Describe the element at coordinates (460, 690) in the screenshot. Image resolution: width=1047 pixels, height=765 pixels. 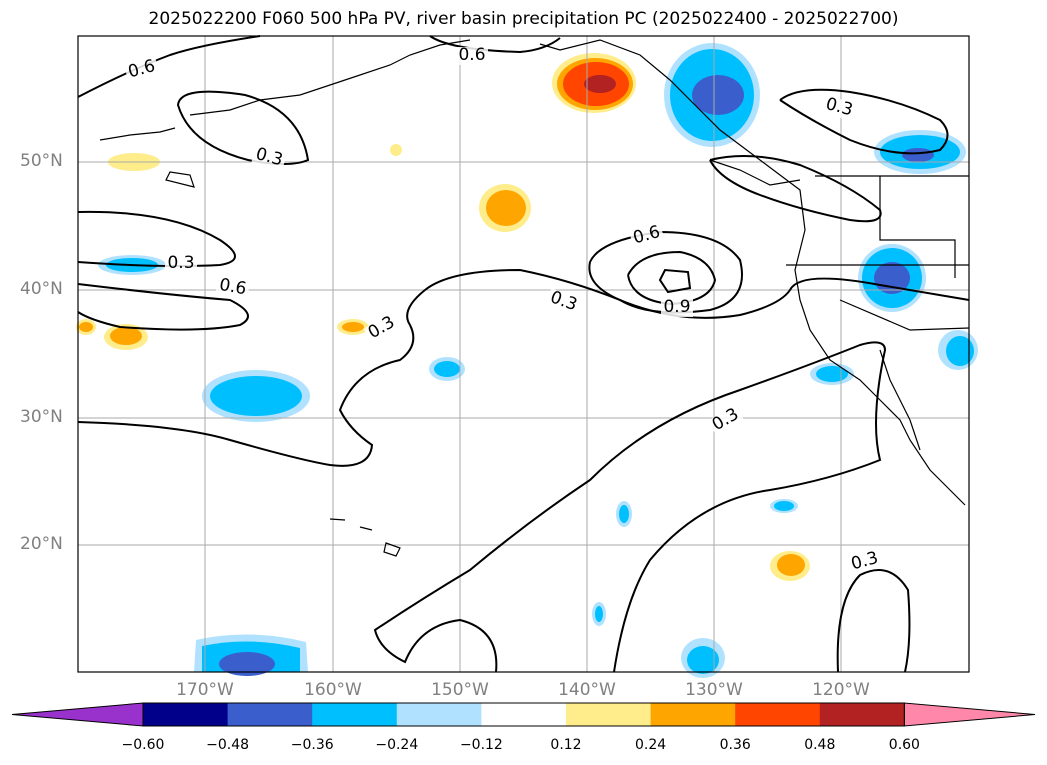
I see `lon-label: 150°W` at that location.